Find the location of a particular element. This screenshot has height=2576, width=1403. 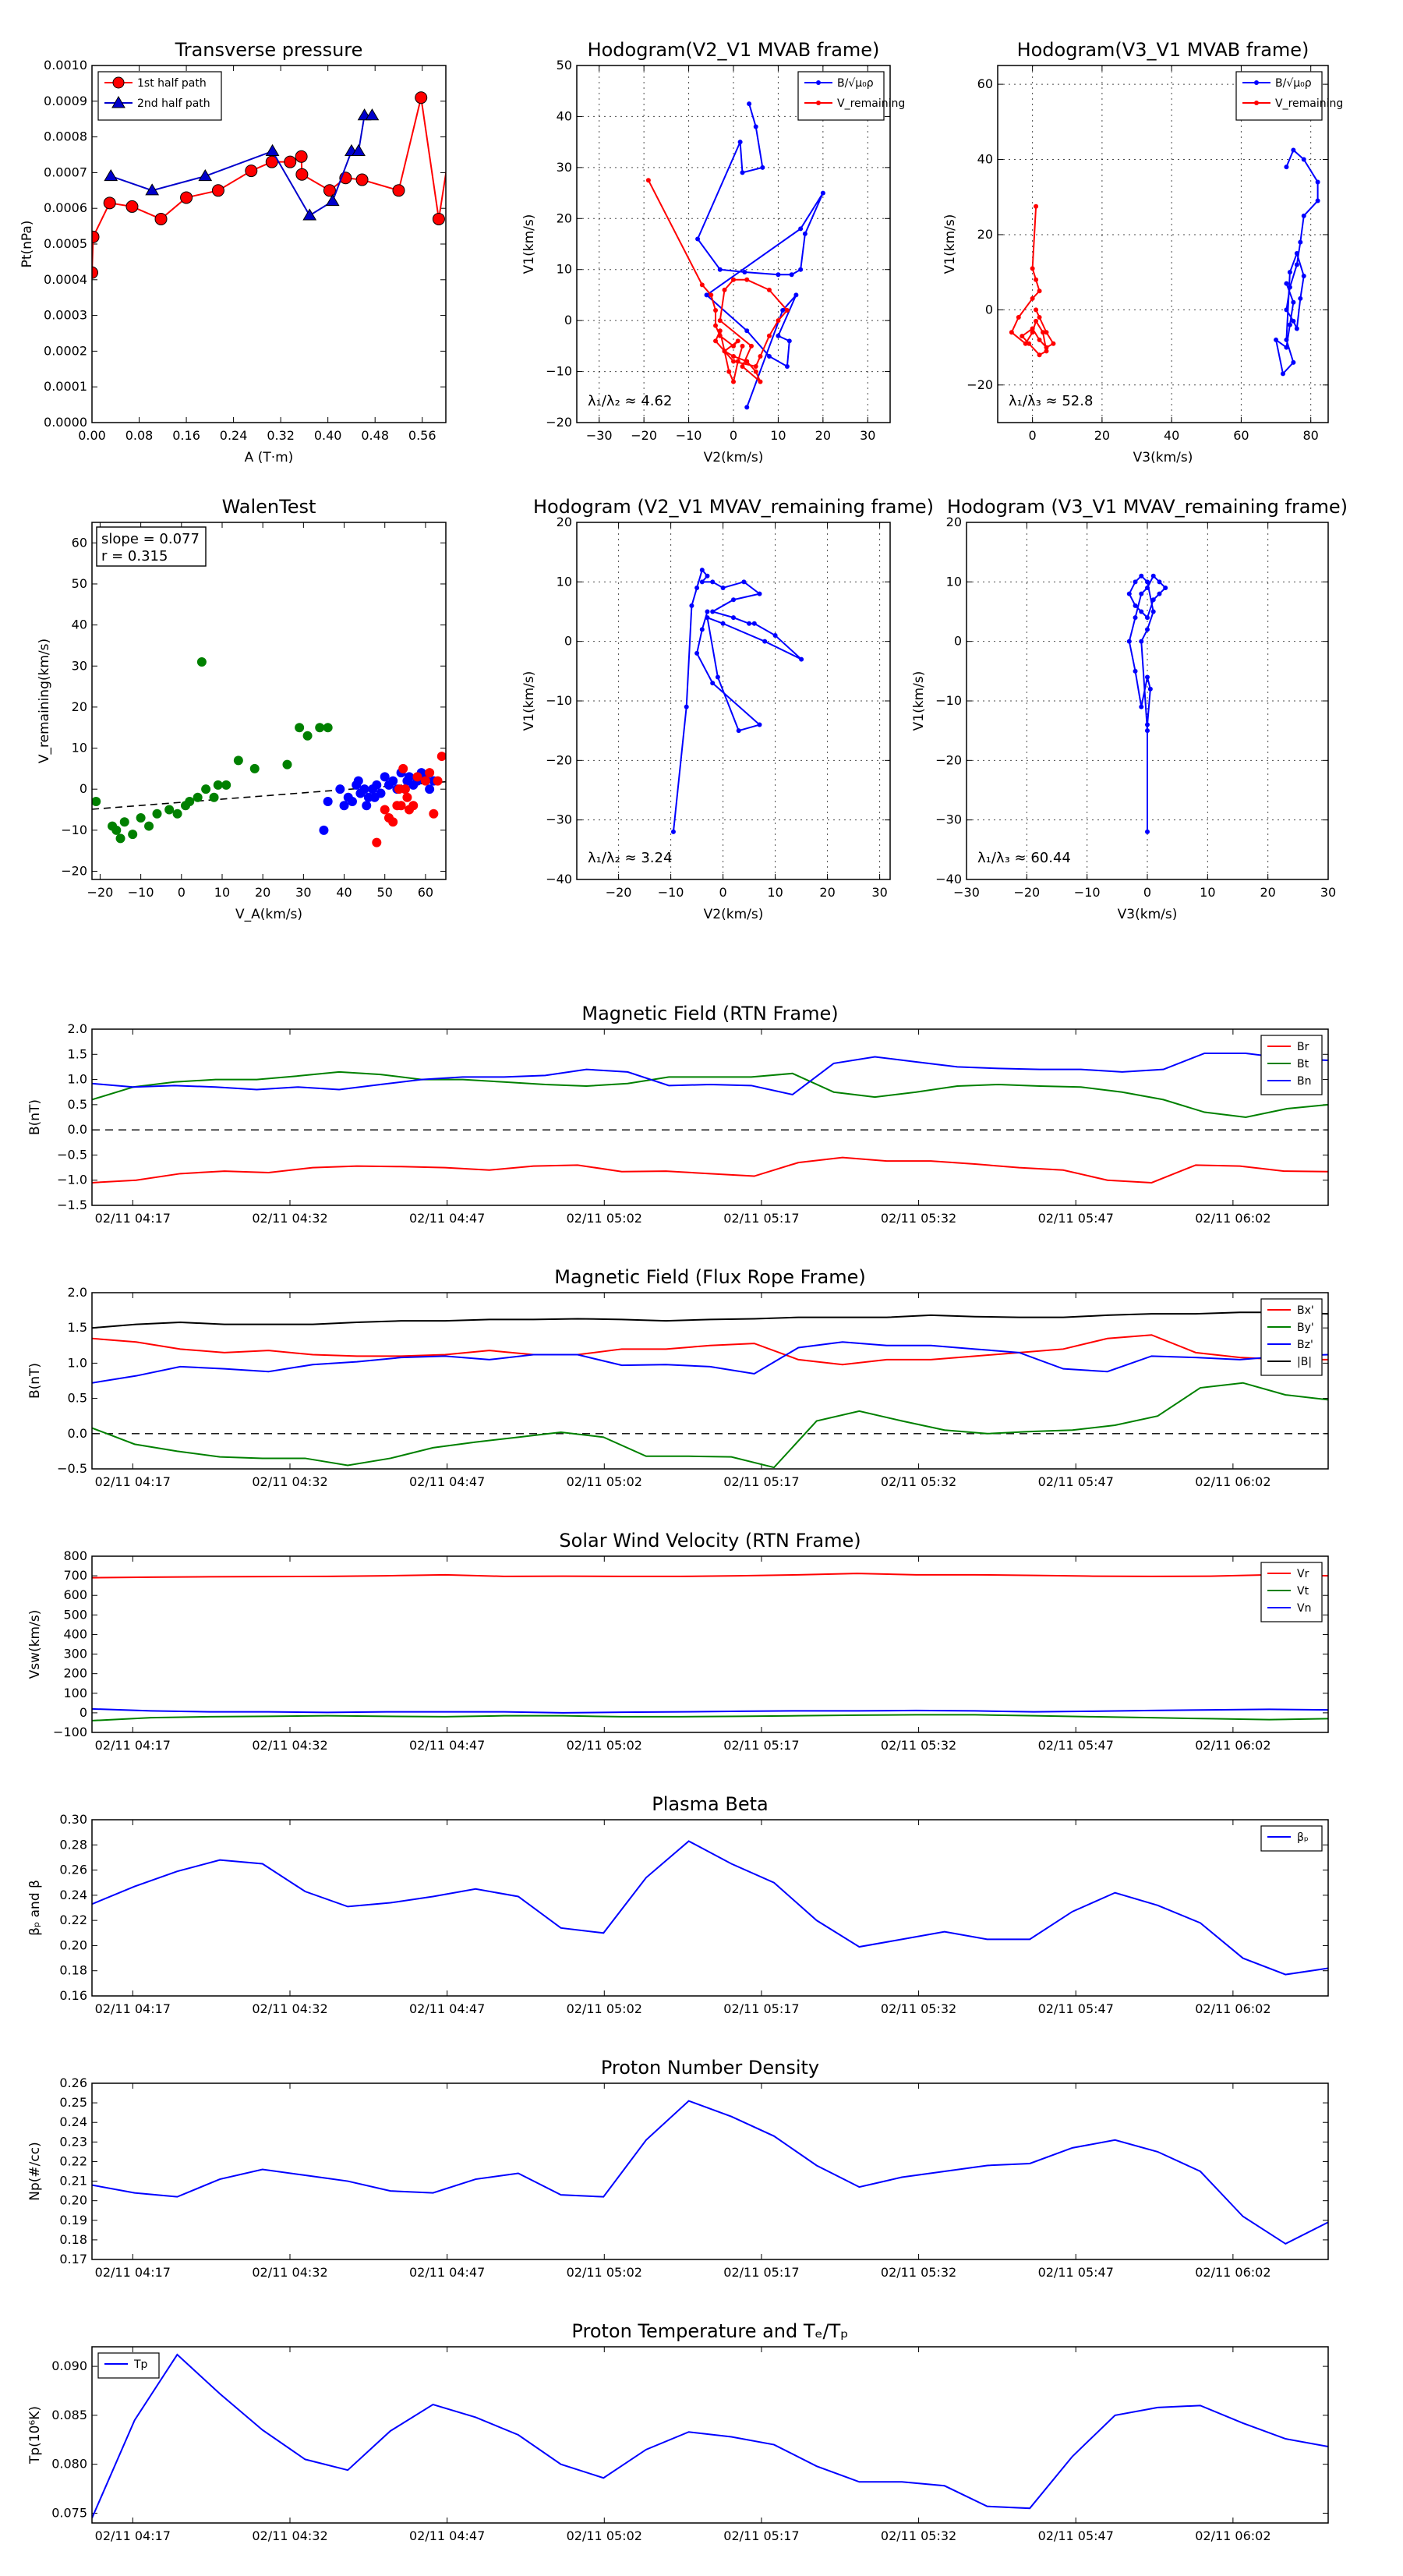

panel-title: Proton Temperature and Tₑ/Tₚ is located at coordinates (709, 2331).